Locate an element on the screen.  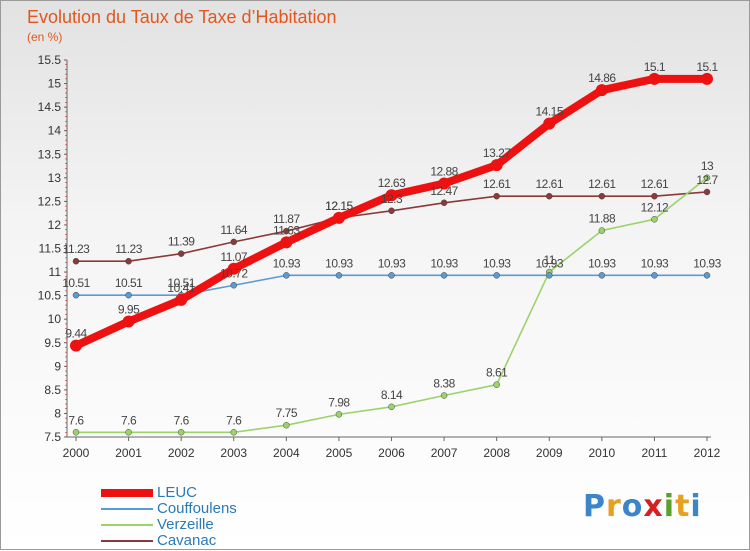
y-tick-label: 13.5 is located at coordinates (50, 154).